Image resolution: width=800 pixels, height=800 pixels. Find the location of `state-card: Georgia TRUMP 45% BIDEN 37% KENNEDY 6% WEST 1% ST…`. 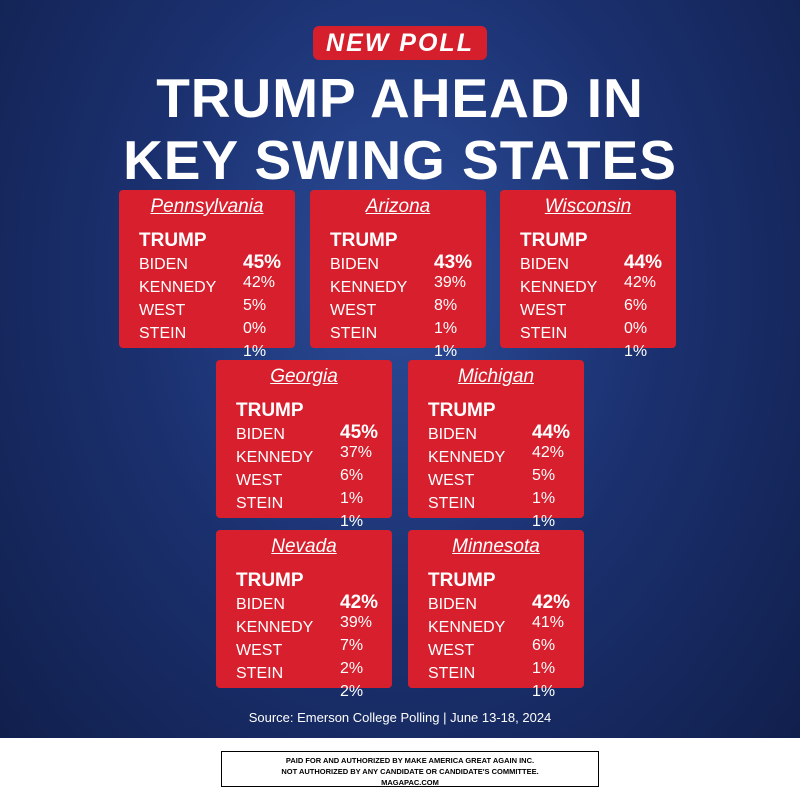

state-card: Georgia TRUMP 45% BIDEN 37% KENNEDY 6% WEST 1% ST… is located at coordinates (304, 445).